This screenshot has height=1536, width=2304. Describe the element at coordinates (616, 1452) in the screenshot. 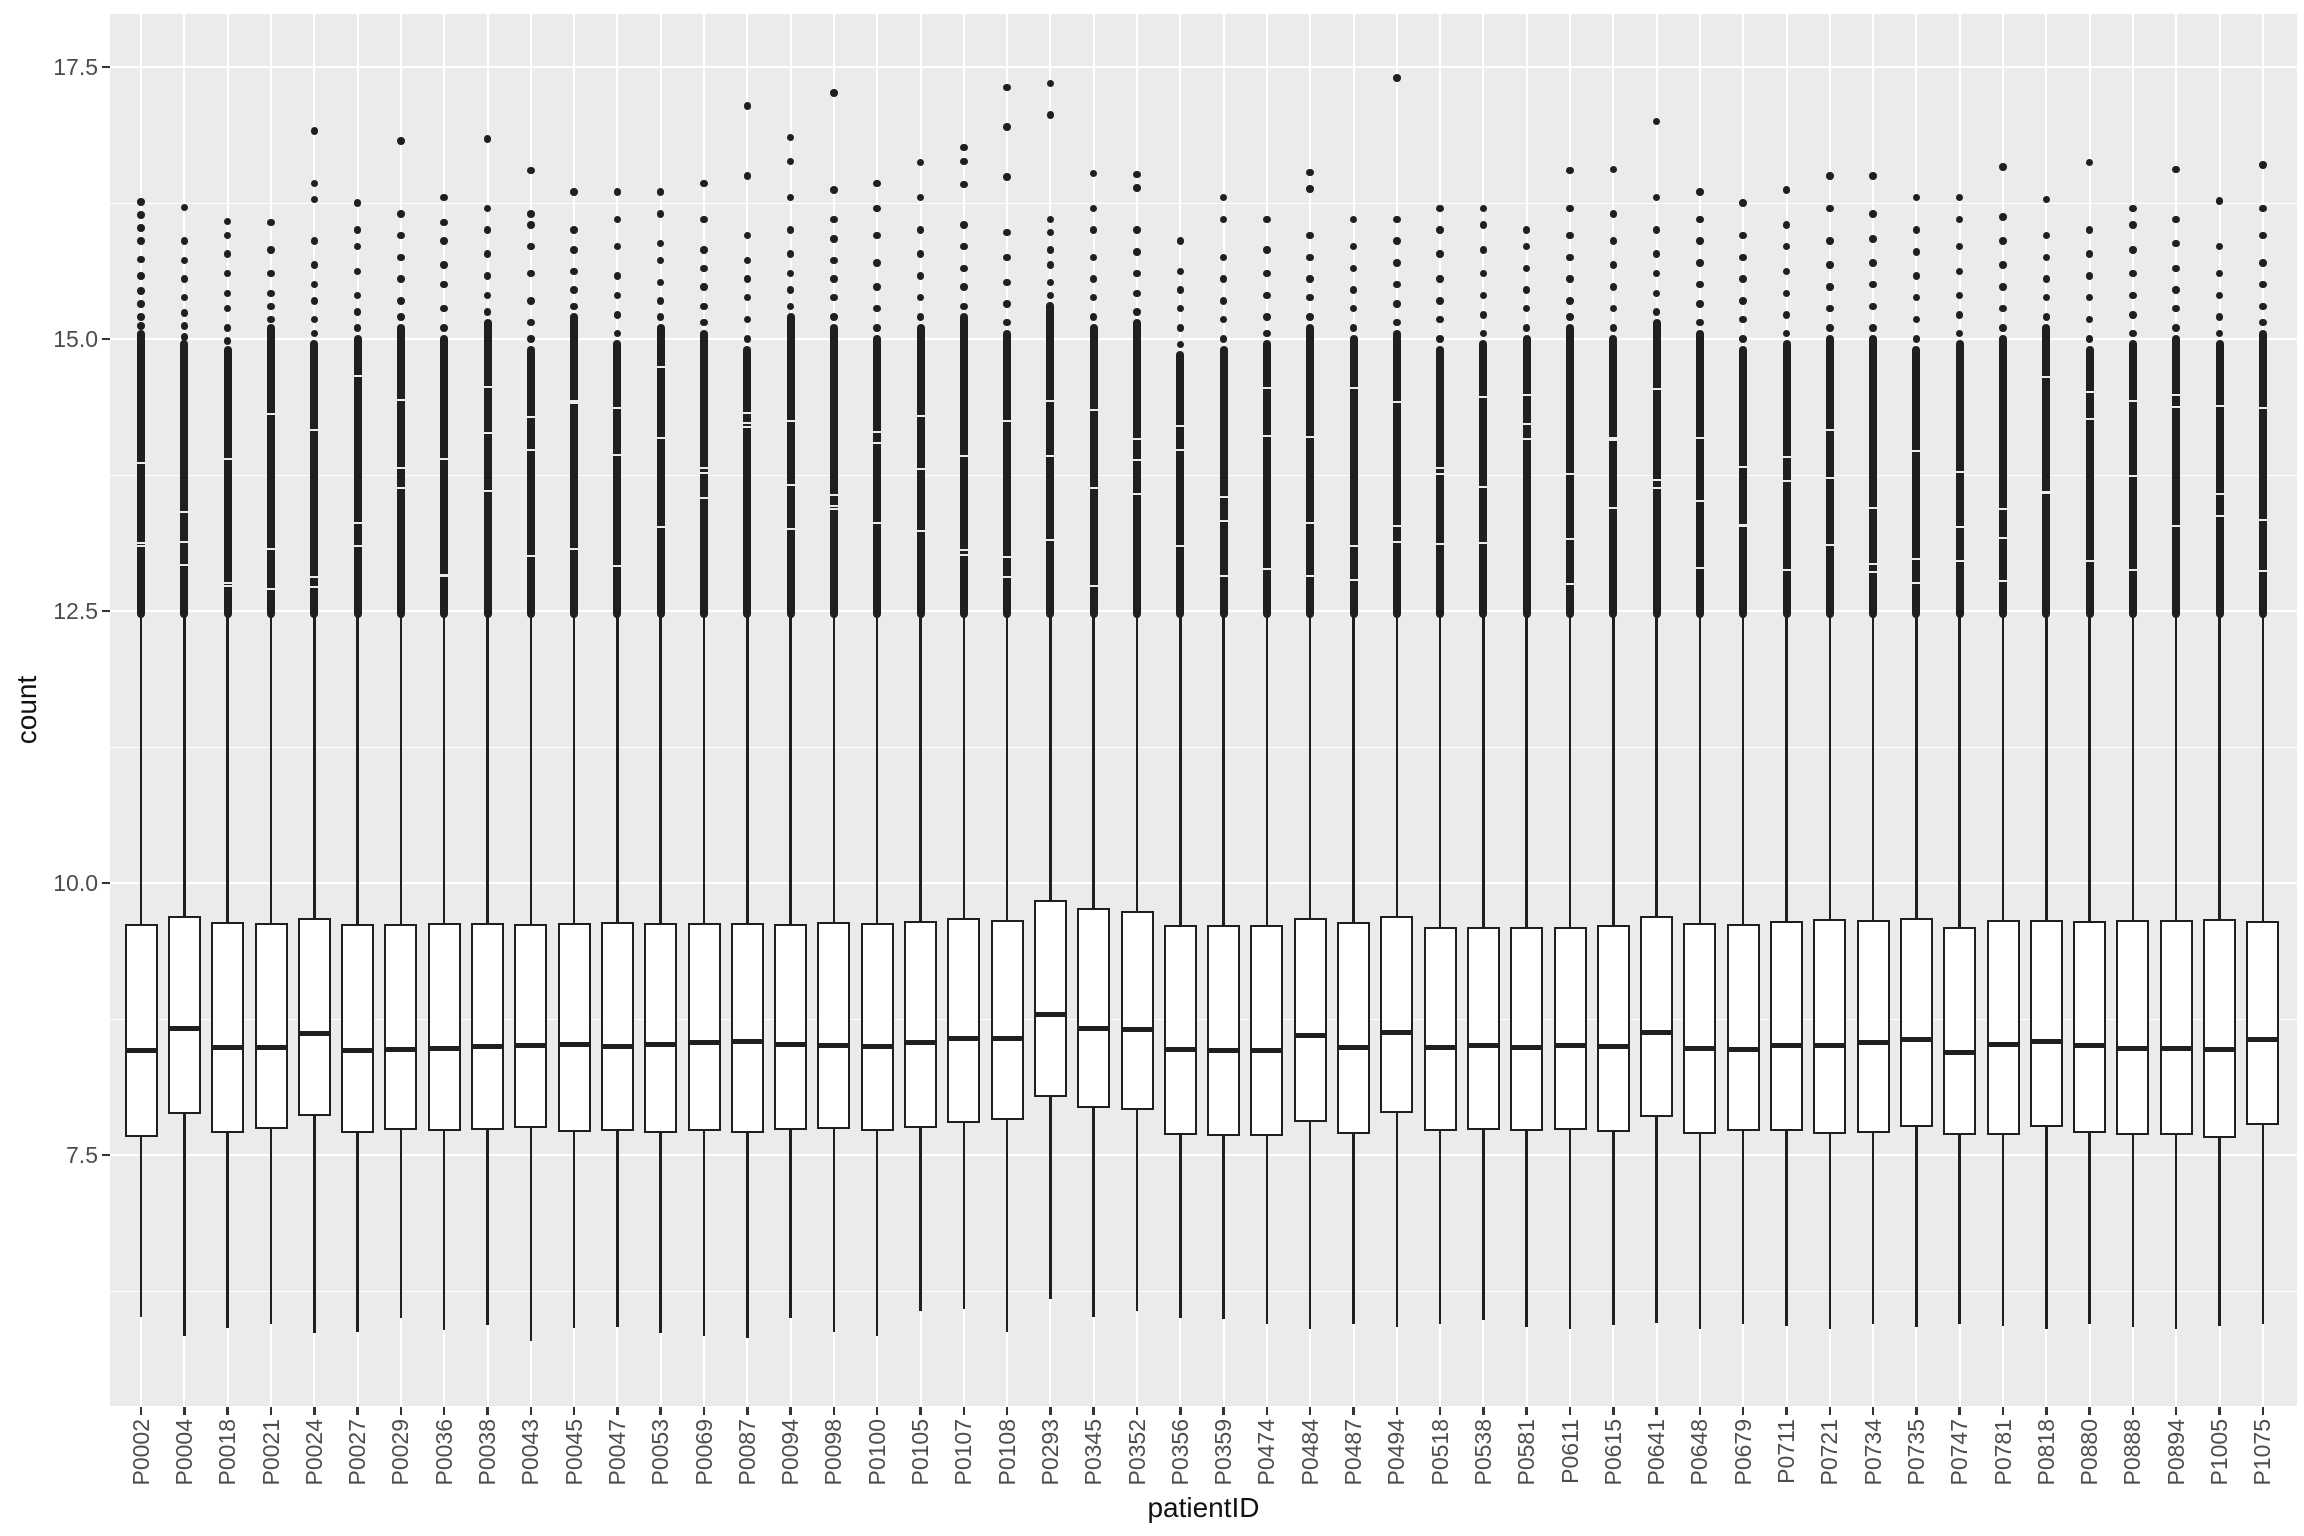

I see `x-tick-label: P0047` at that location.